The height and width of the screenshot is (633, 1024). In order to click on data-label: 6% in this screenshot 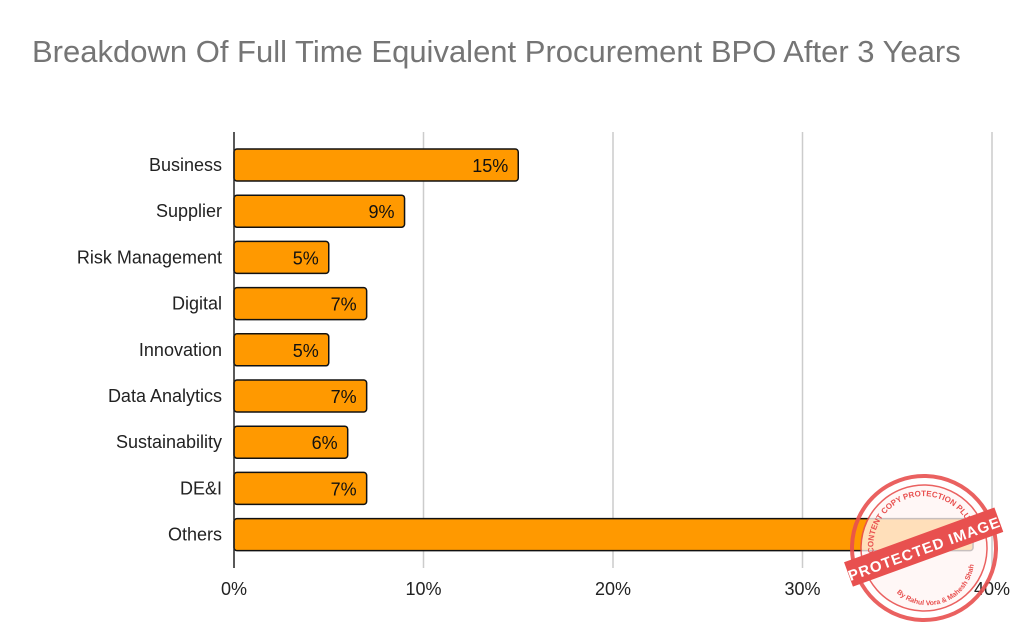, I will do `click(325, 443)`.